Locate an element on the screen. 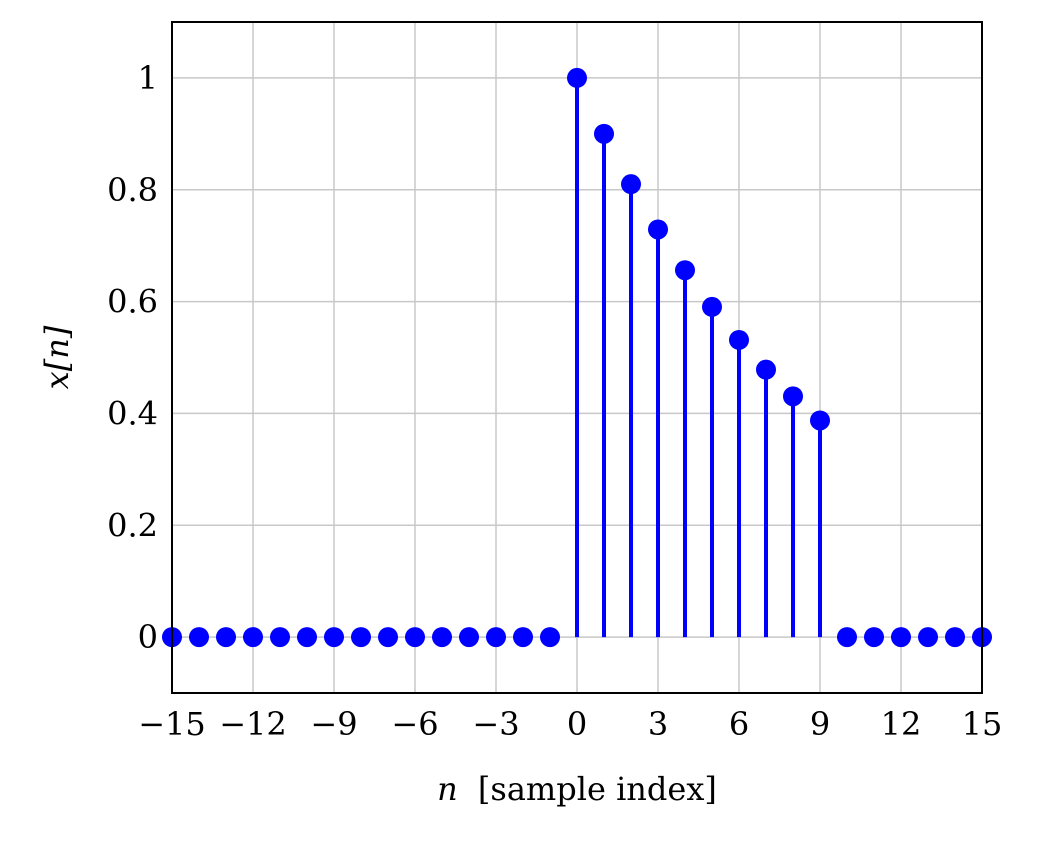  x-tick-label: −9 is located at coordinates (333, 724).